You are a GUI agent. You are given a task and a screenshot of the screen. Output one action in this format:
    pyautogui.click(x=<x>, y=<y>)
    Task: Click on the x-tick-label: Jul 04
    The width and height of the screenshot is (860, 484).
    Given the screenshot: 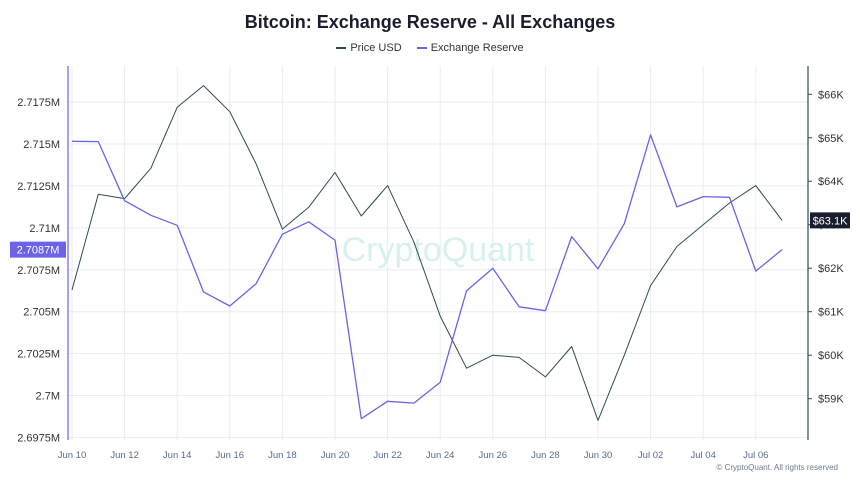 What is the action you would take?
    pyautogui.click(x=703, y=455)
    